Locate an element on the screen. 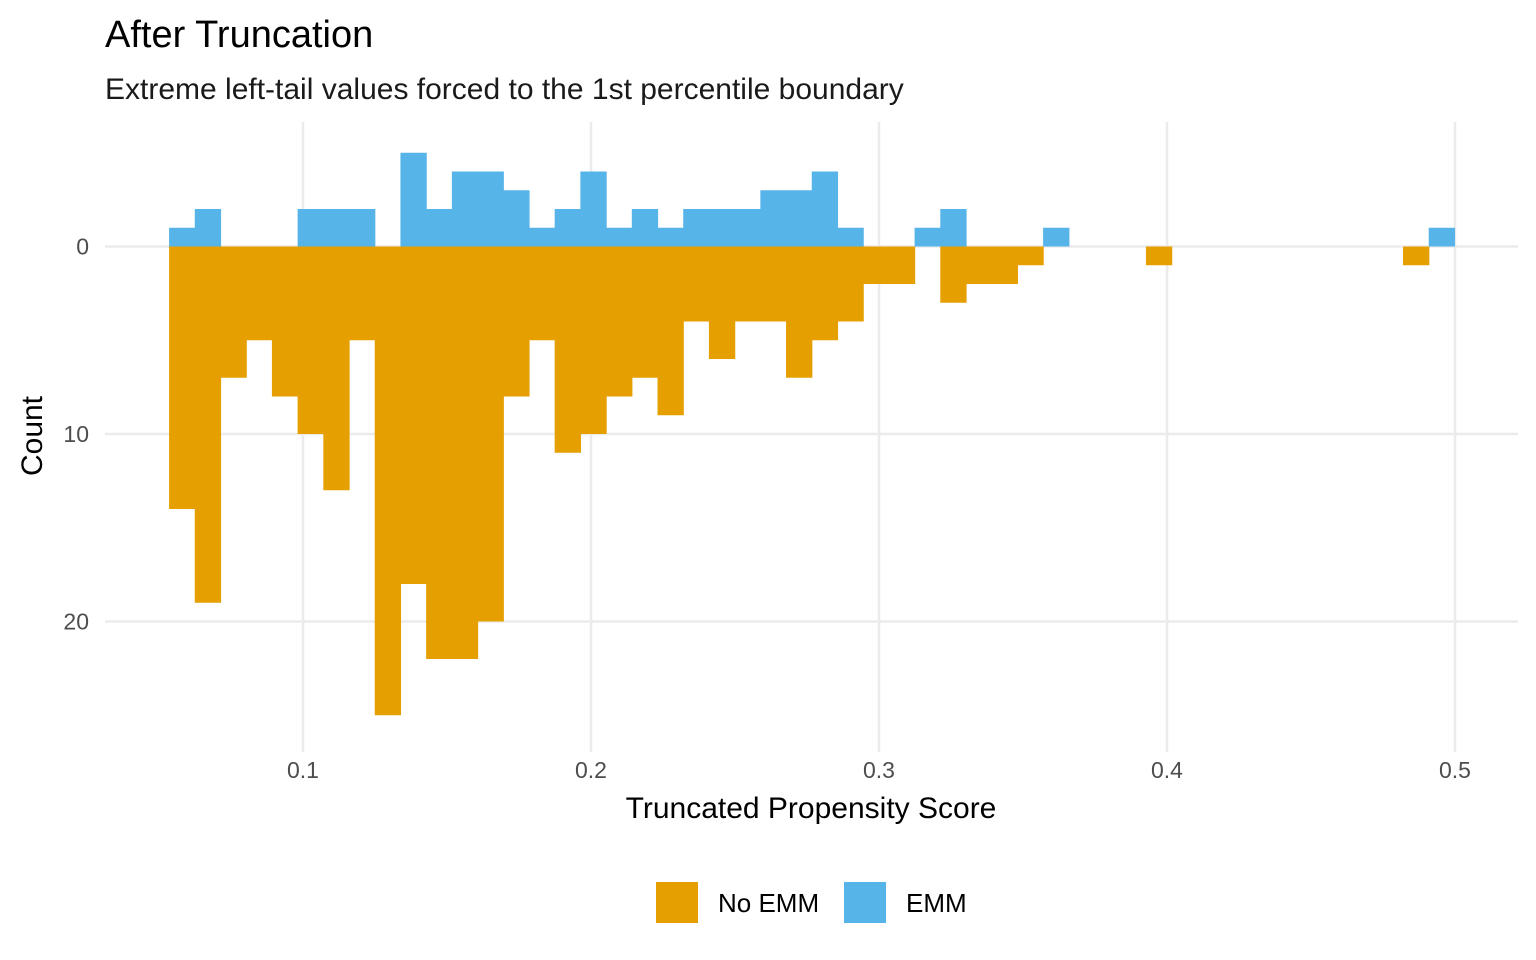 The width and height of the screenshot is (1536, 960). legend-key-emm is located at coordinates (865, 902).